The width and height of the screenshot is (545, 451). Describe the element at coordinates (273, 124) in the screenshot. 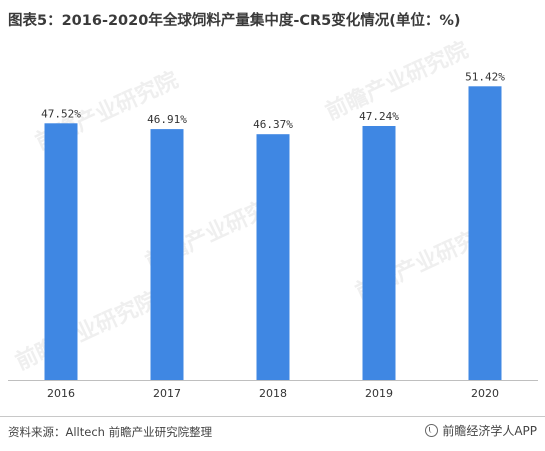

I see `data-label-2018: 46.37%` at that location.